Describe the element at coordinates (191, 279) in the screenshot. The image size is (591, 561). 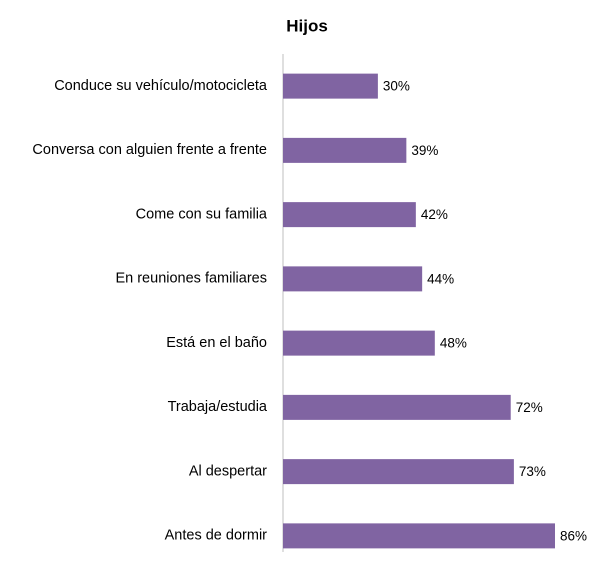
I see `category-label: En reuniones familiares` at that location.